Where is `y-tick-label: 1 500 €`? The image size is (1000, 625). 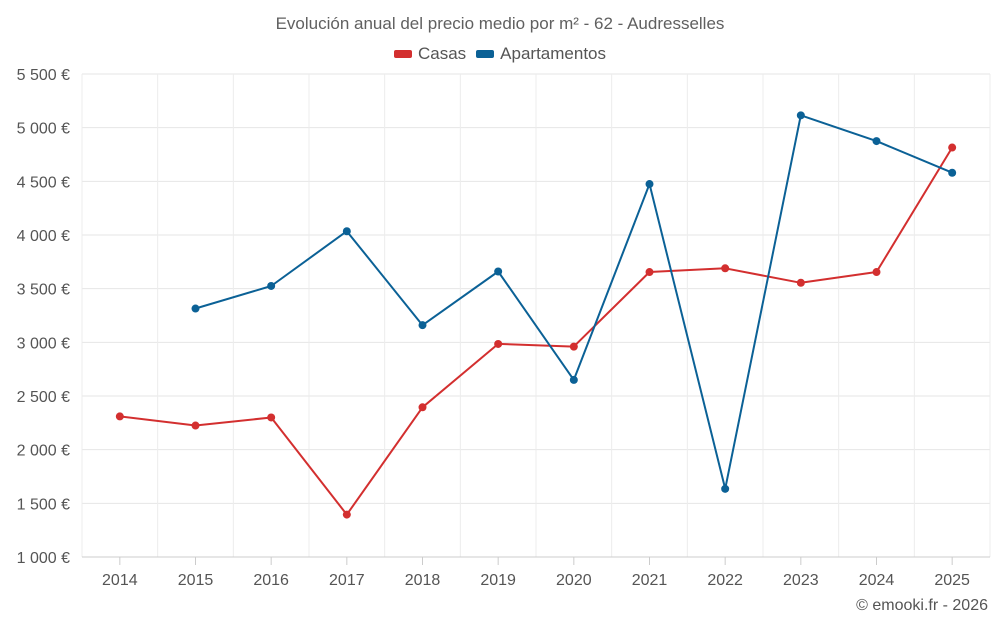 y-tick-label: 1 500 € is located at coordinates (43, 504).